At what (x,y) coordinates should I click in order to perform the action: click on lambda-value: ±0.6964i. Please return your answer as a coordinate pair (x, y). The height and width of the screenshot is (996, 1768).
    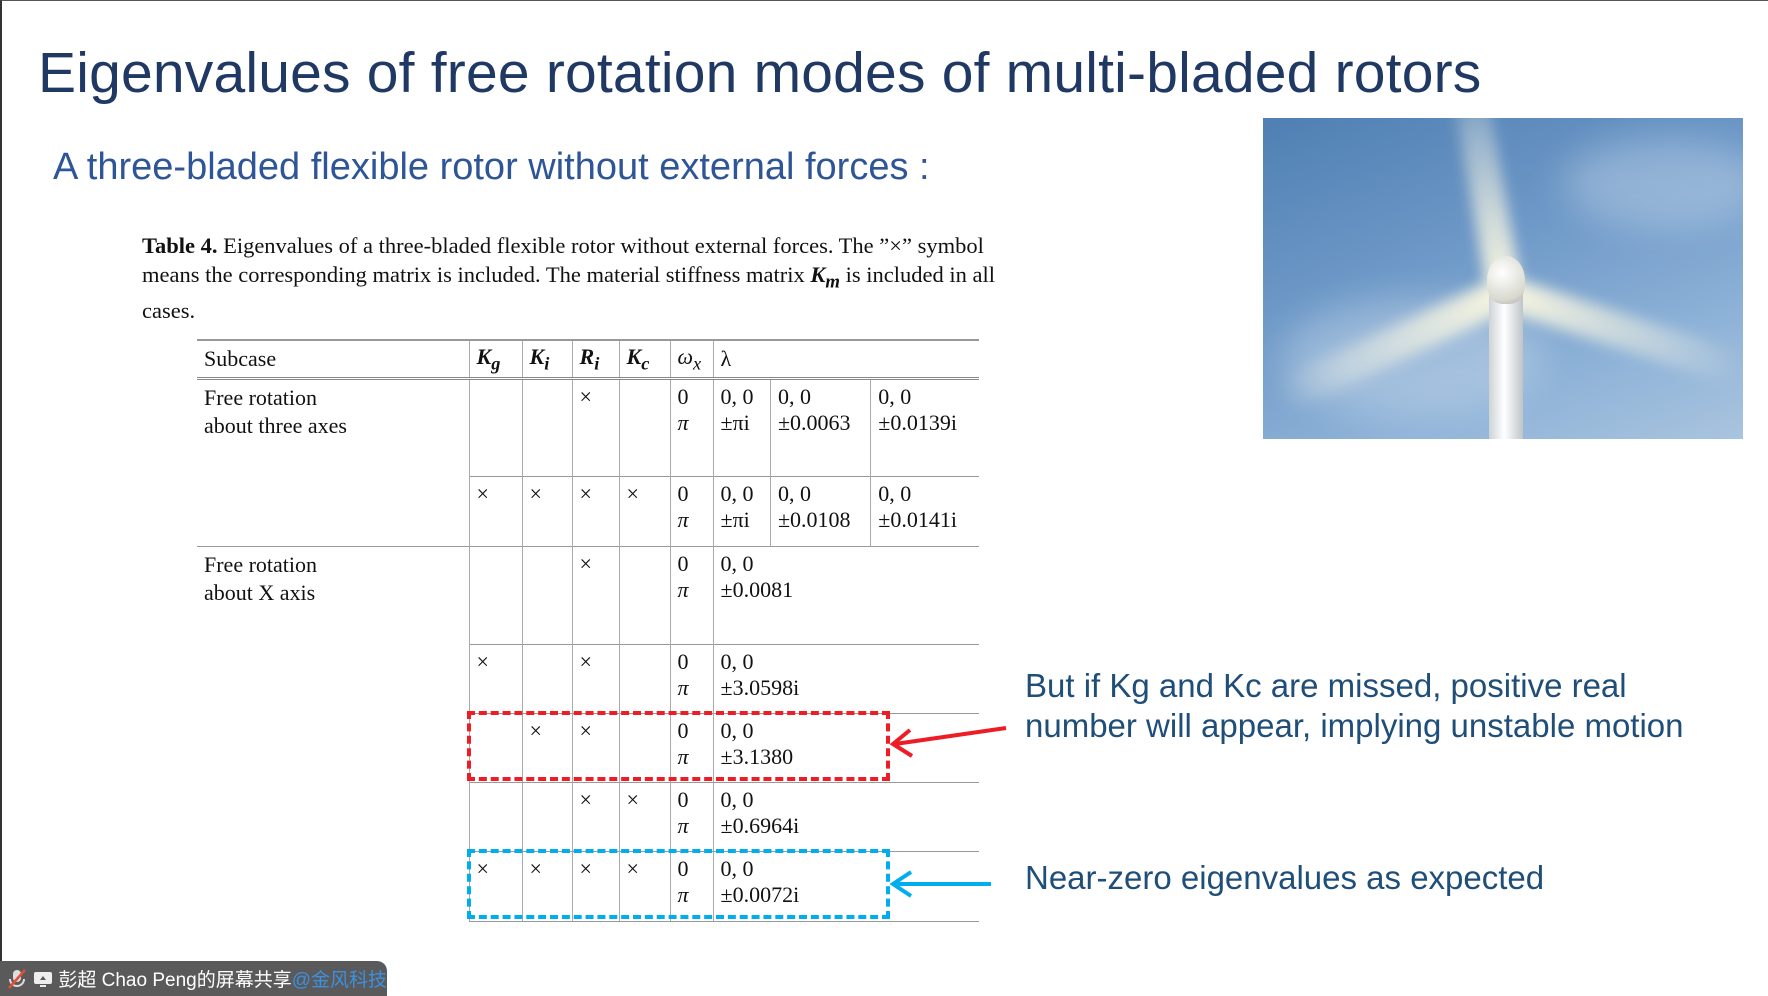
    Looking at the image, I should click on (760, 825).